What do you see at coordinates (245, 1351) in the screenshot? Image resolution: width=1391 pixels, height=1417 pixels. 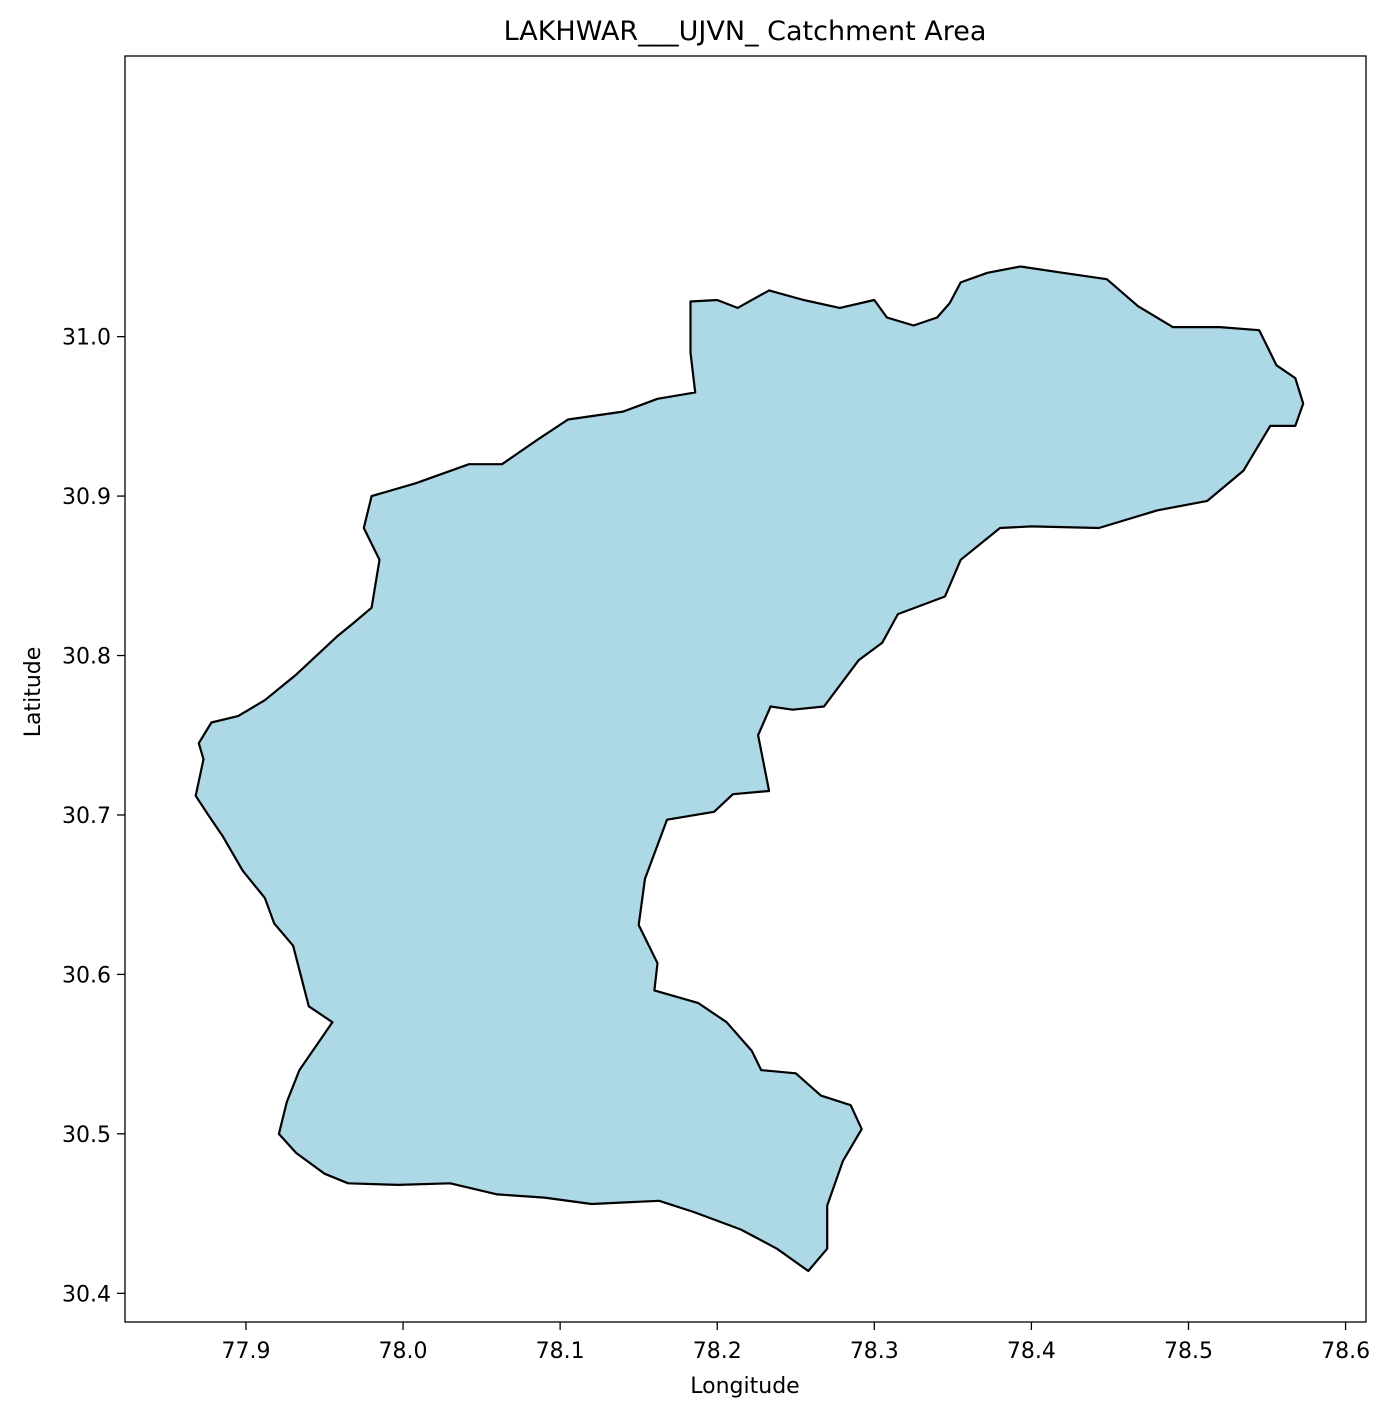 I see `x-tick-label: 77.9` at bounding box center [245, 1351].